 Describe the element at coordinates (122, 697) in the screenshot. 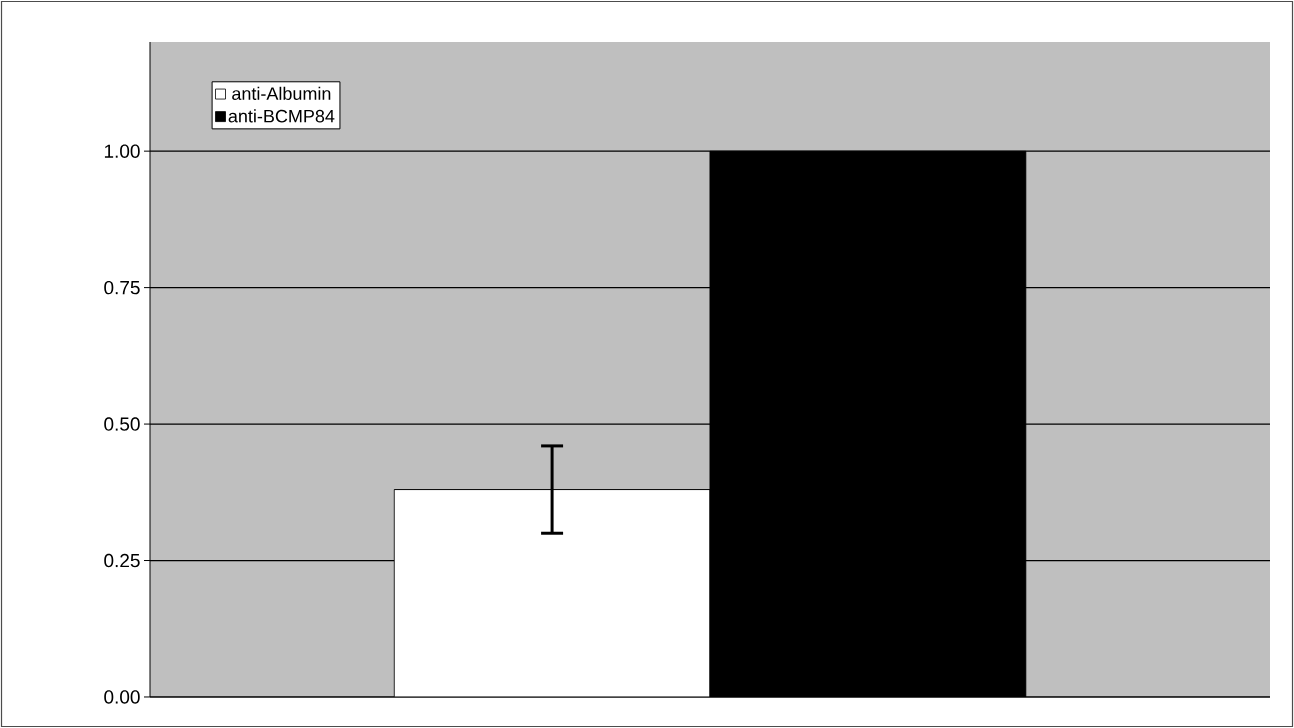

I see `y-tick-label: 0.00` at that location.